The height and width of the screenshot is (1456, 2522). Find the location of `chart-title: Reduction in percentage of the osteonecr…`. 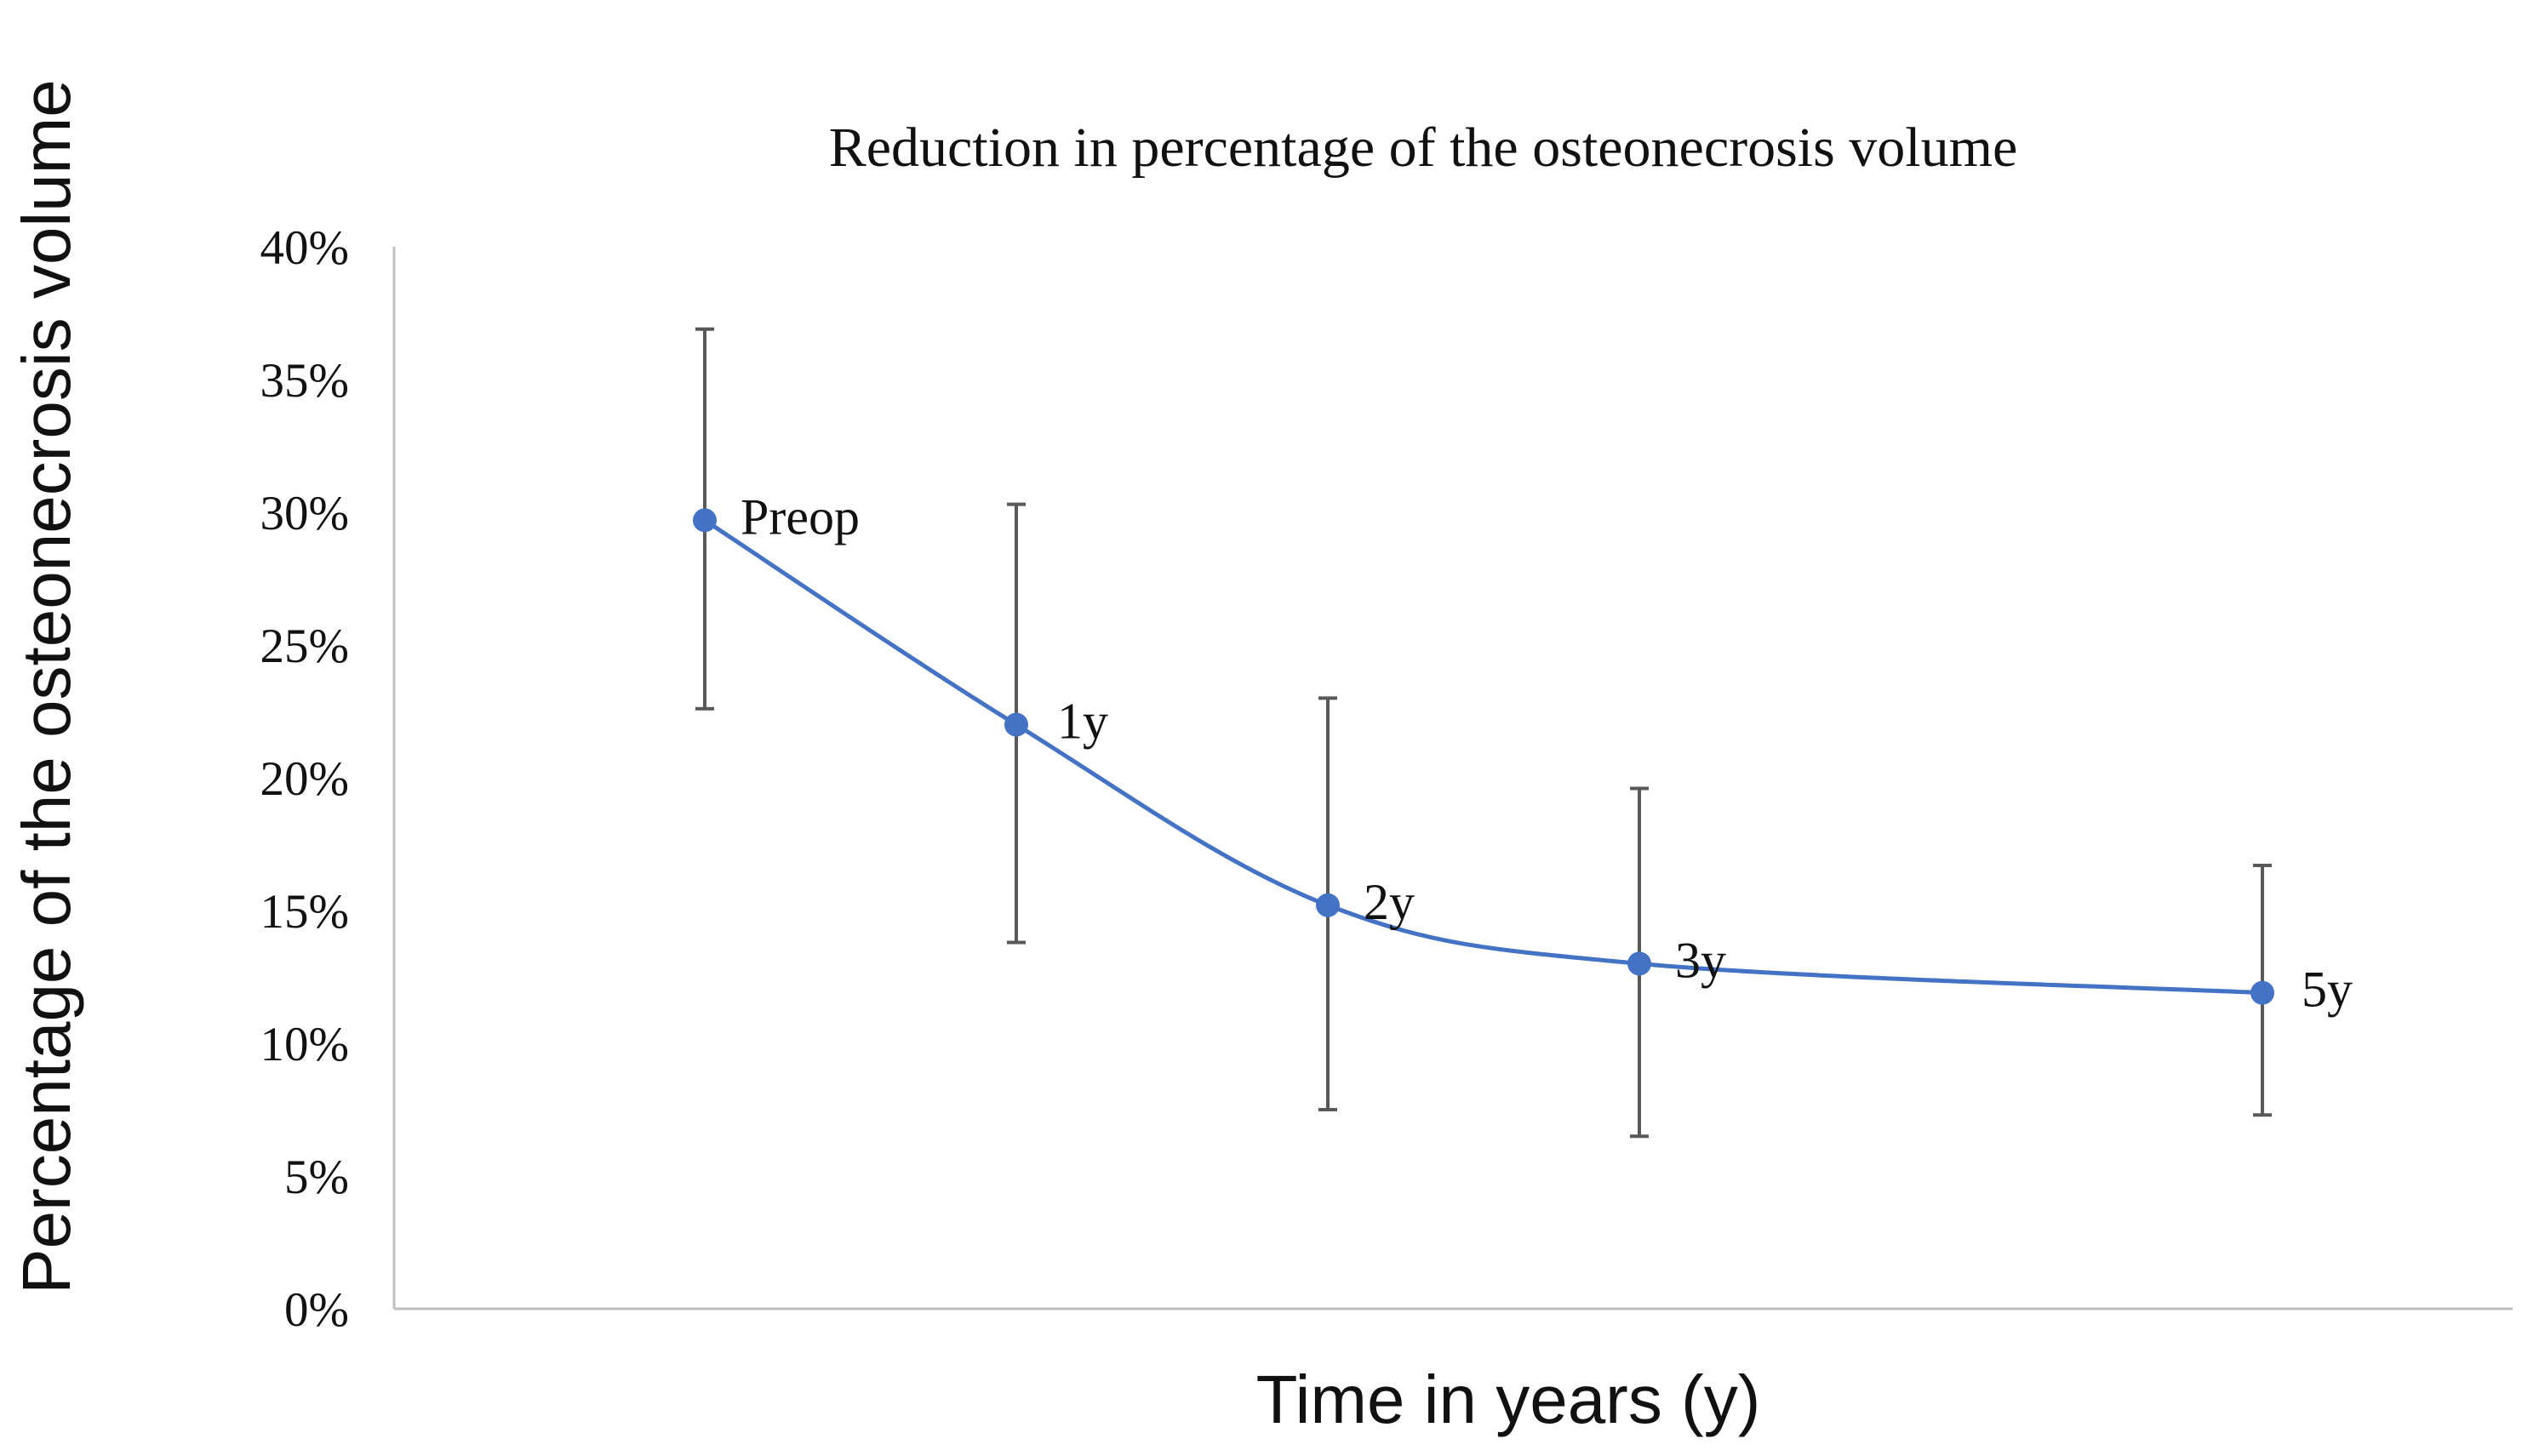

chart-title: Reduction in percentage of the osteonecr… is located at coordinates (1424, 148).